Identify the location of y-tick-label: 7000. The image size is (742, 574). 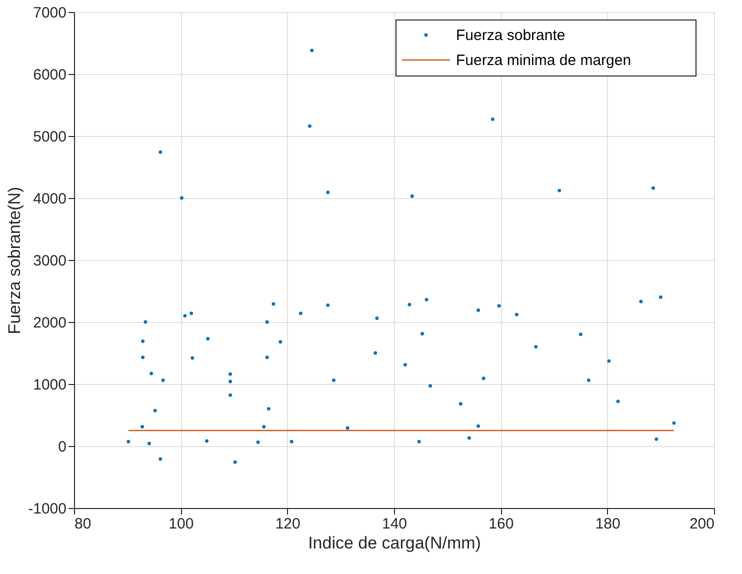
(49, 13).